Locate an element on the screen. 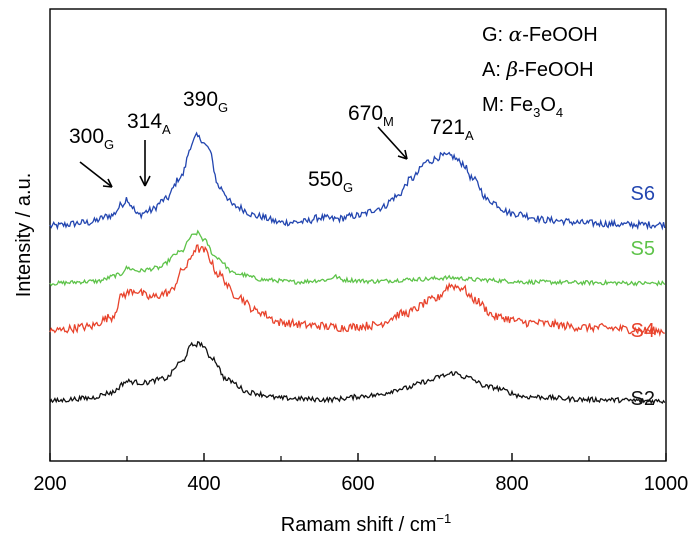 The image size is (700, 542). x-tick-label: 200 is located at coordinates (49, 484).